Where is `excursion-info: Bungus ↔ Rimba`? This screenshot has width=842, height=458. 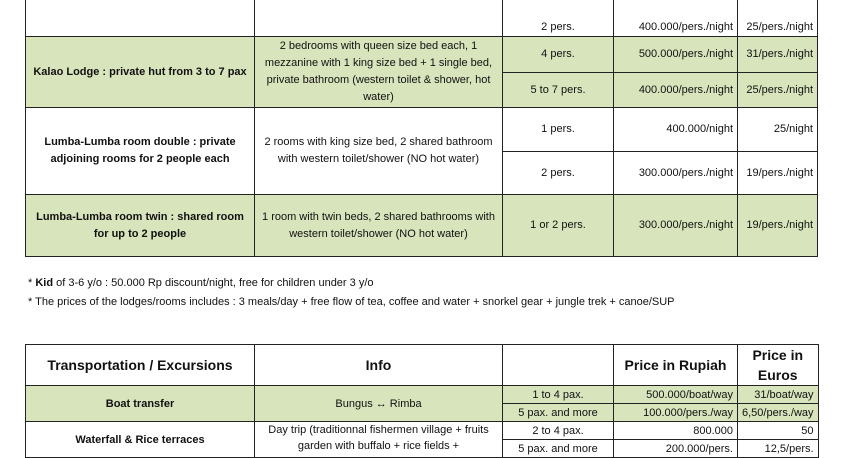
excursion-info: Bungus ↔ Rimba is located at coordinates (378, 403).